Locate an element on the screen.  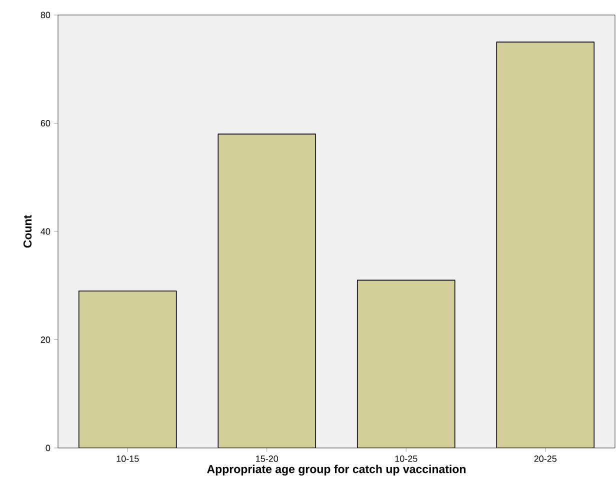
x-tick-label: 15-20 is located at coordinates (267, 459).